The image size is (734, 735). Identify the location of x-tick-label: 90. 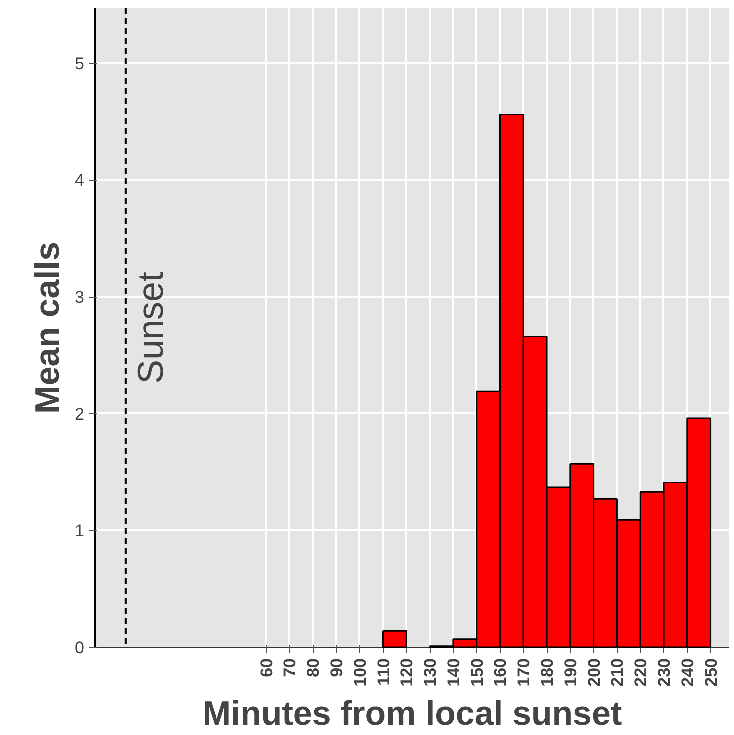
(336, 668).